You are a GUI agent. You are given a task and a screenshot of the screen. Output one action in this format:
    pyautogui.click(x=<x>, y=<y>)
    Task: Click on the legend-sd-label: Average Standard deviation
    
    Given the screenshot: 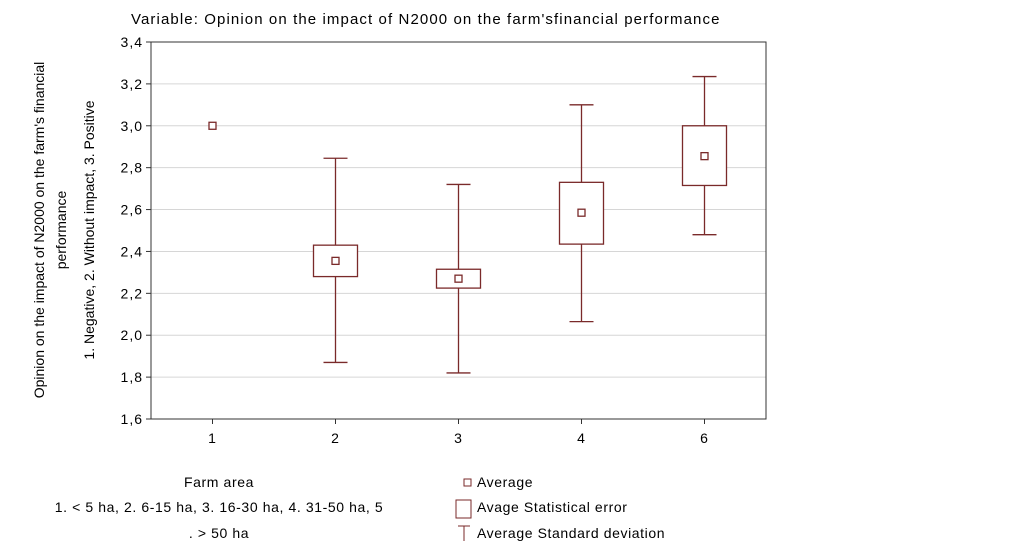 What is the action you would take?
    pyautogui.click(x=571, y=533)
    